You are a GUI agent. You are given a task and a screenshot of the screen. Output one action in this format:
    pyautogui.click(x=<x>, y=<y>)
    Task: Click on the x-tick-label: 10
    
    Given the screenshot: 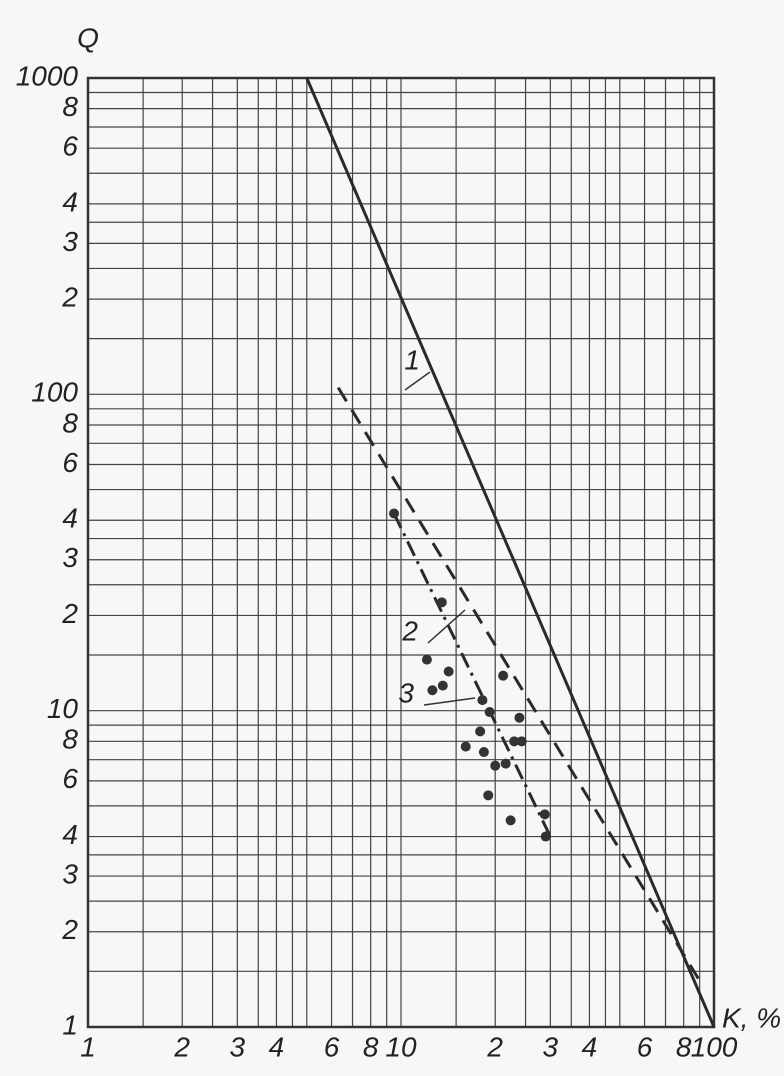 What is the action you would take?
    pyautogui.click(x=401, y=1046)
    